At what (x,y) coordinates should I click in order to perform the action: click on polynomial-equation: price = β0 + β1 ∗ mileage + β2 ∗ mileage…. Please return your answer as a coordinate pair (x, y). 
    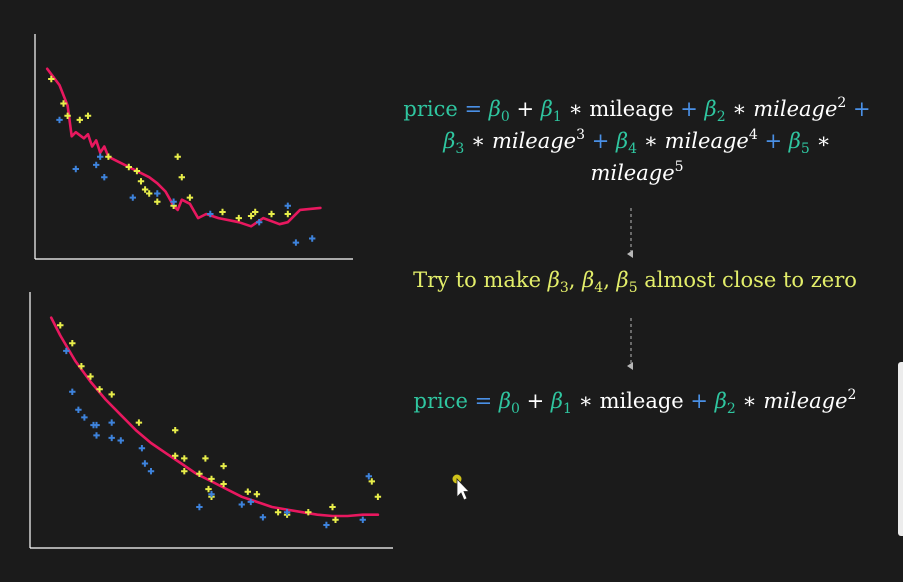
    Looking at the image, I should click on (637, 141).